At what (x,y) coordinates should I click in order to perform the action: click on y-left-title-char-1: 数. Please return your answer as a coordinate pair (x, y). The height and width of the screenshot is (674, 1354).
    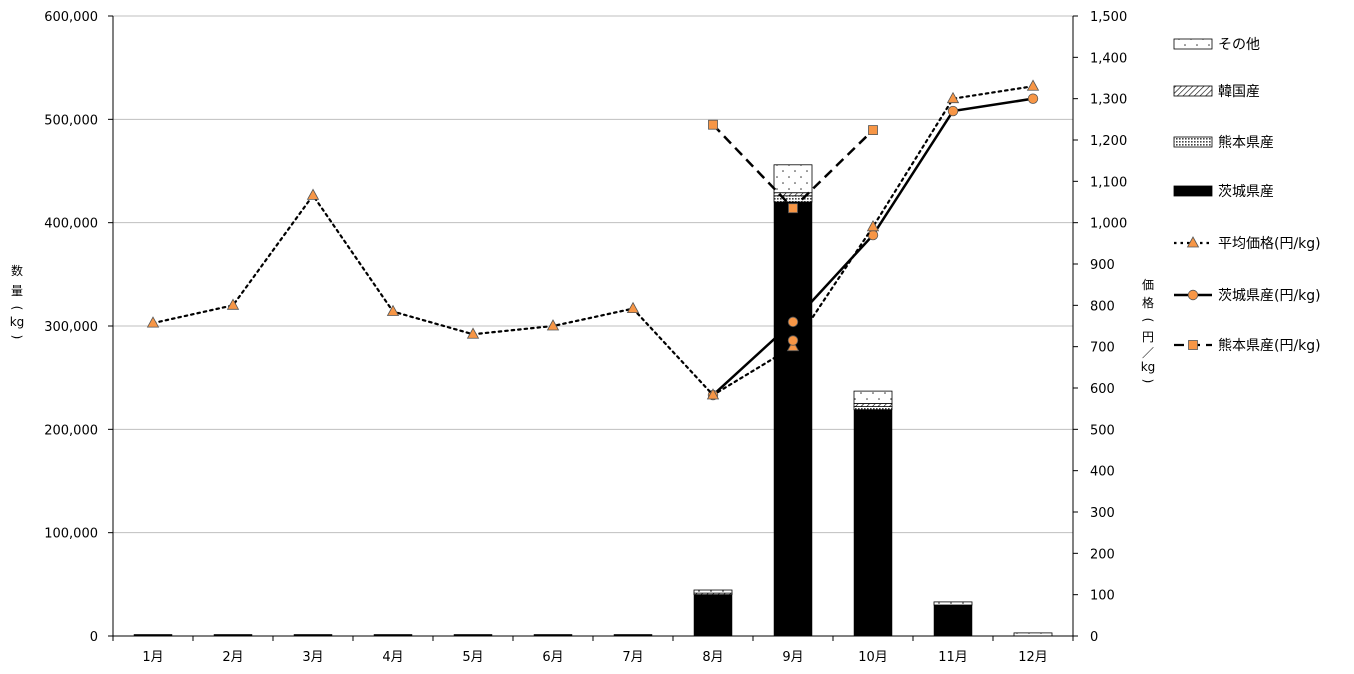
    Looking at the image, I should click on (17, 270).